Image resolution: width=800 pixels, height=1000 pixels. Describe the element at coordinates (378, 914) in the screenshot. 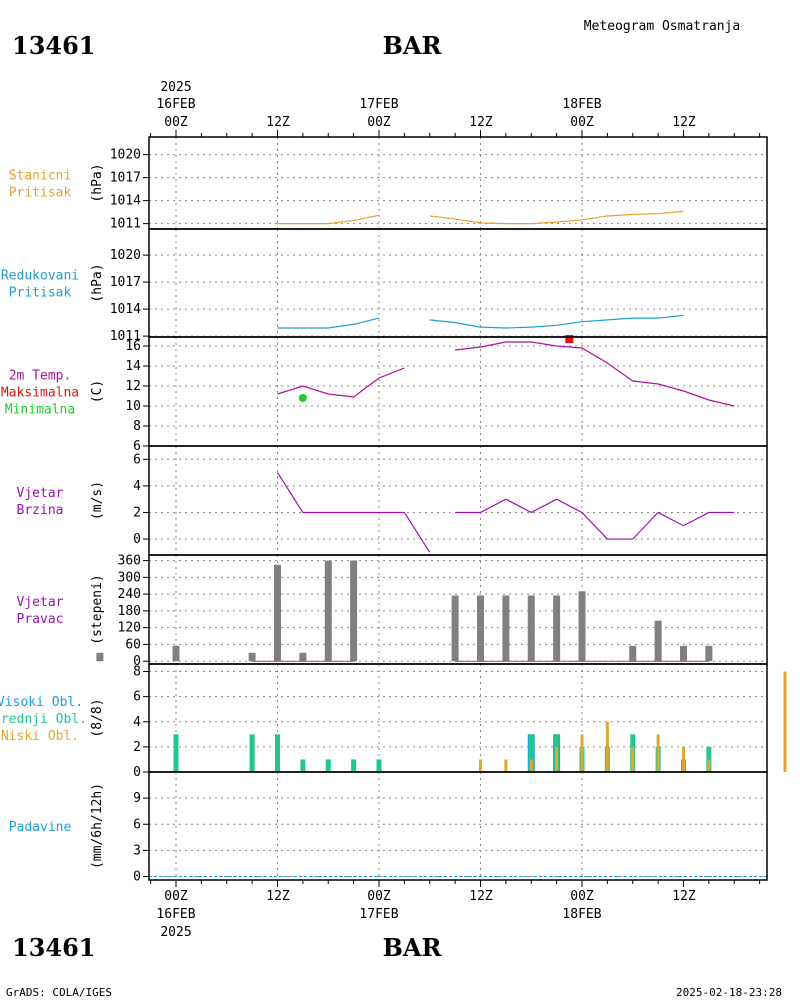

I see `day-label: 17FEB` at that location.